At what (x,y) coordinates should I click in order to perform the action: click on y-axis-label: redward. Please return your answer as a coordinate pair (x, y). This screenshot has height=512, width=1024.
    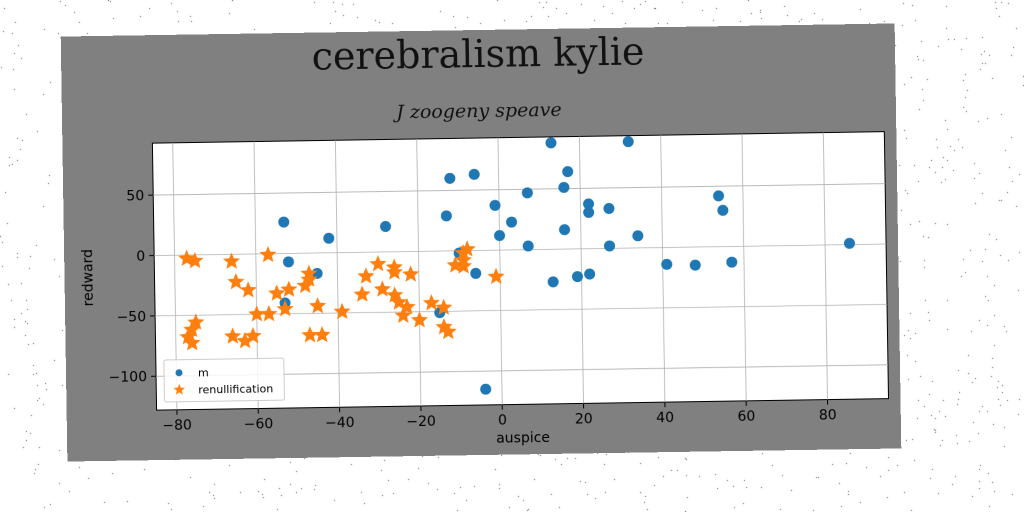
    Looking at the image, I should click on (88, 278).